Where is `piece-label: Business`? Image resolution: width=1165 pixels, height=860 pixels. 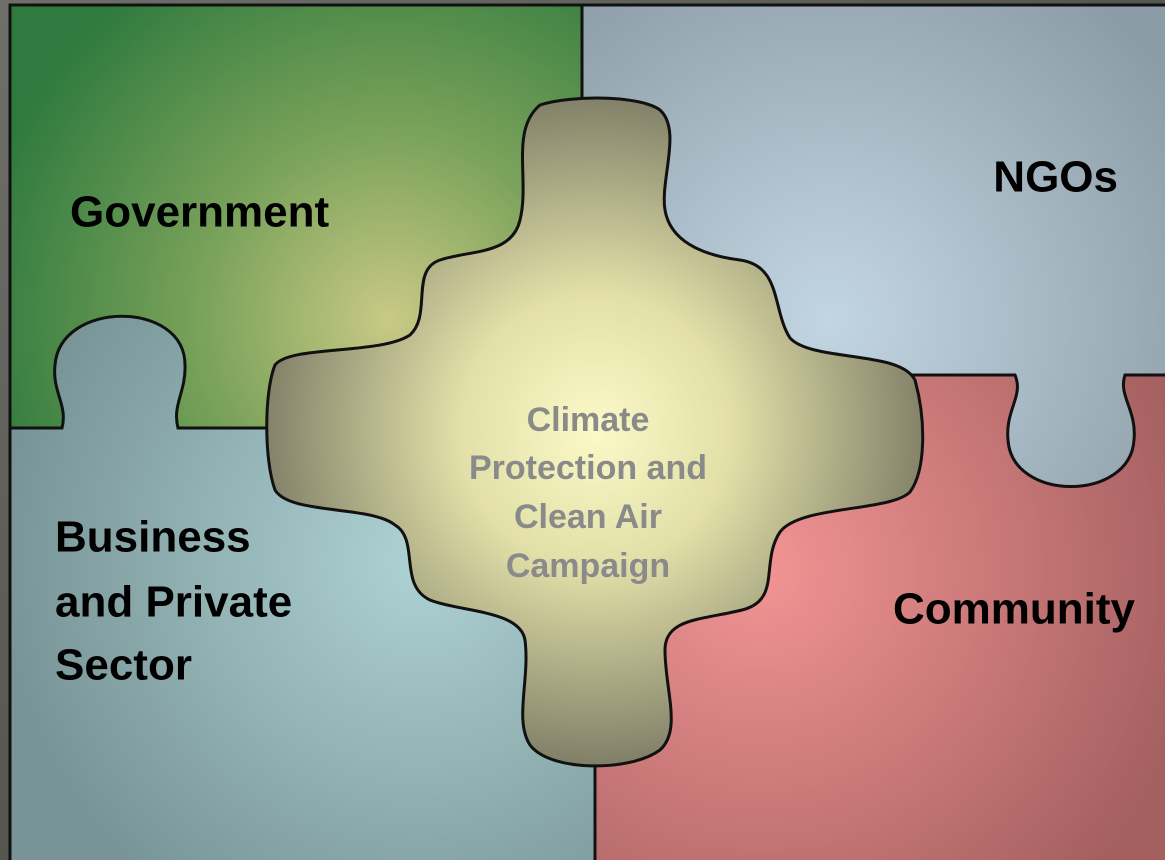 piece-label: Business is located at coordinates (153, 537).